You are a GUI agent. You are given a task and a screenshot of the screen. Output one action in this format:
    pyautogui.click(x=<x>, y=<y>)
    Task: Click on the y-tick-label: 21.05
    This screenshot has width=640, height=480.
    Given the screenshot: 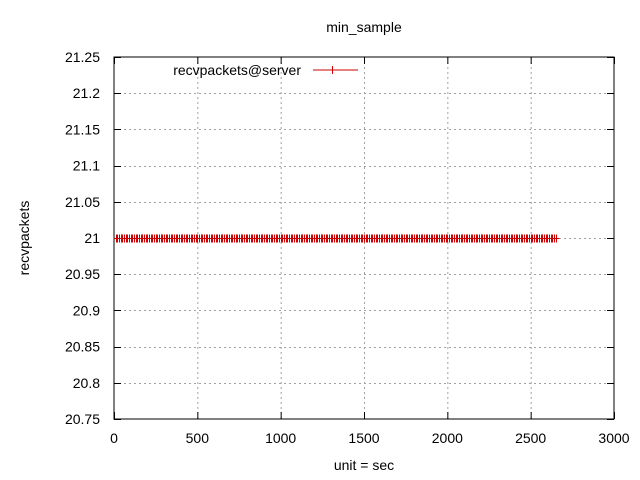 What is the action you would take?
    pyautogui.click(x=82, y=202)
    